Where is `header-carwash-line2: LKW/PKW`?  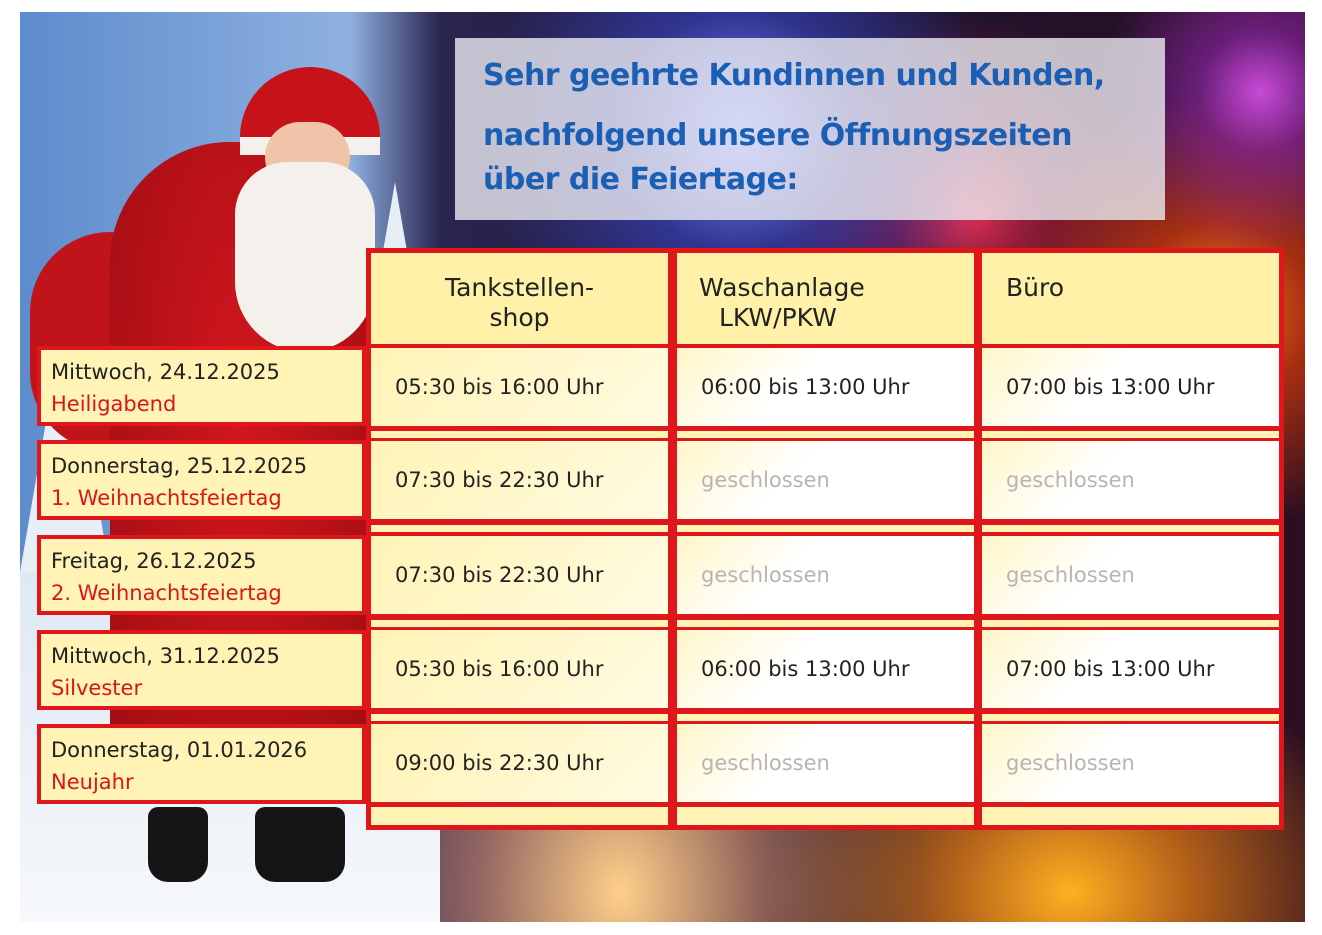
header-carwash-line2: LKW/PKW is located at coordinates (778, 317).